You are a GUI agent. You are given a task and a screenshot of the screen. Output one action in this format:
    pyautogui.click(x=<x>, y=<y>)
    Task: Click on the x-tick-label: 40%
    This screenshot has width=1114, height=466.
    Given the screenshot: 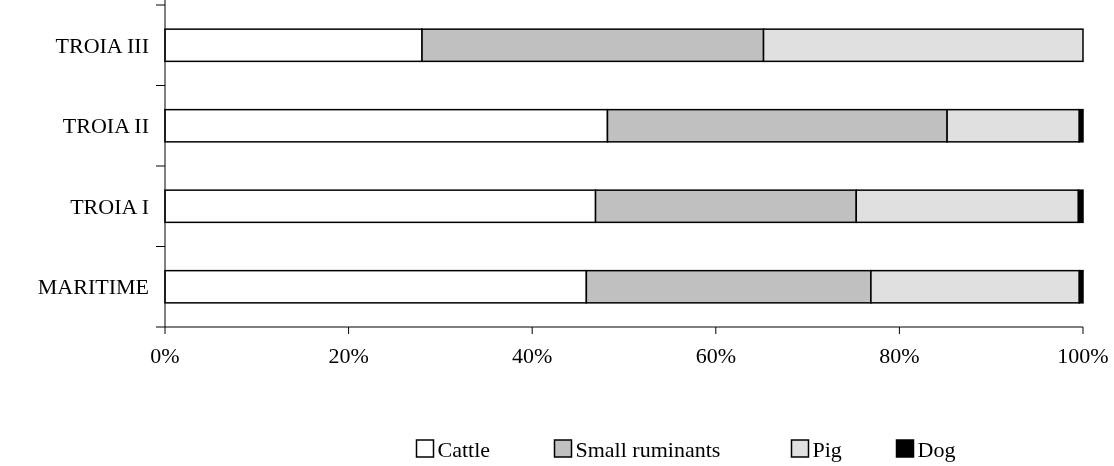 What is the action you would take?
    pyautogui.click(x=532, y=355)
    